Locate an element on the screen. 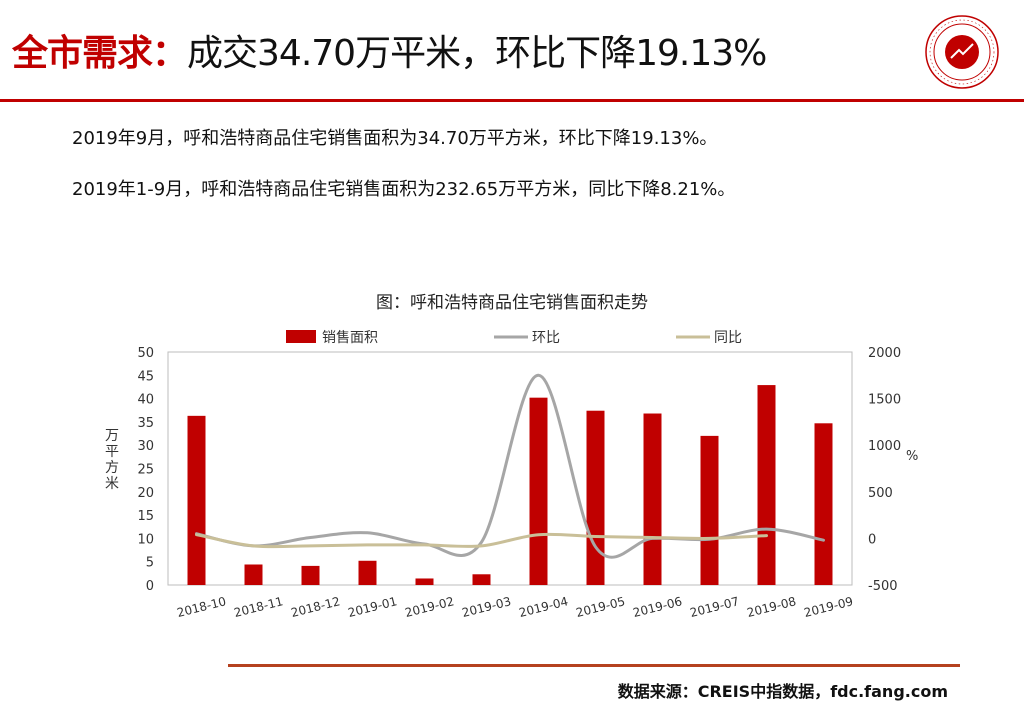 Image resolution: width=1024 pixels, height=709 pixels. y-tick-label: 35 is located at coordinates (145, 423).